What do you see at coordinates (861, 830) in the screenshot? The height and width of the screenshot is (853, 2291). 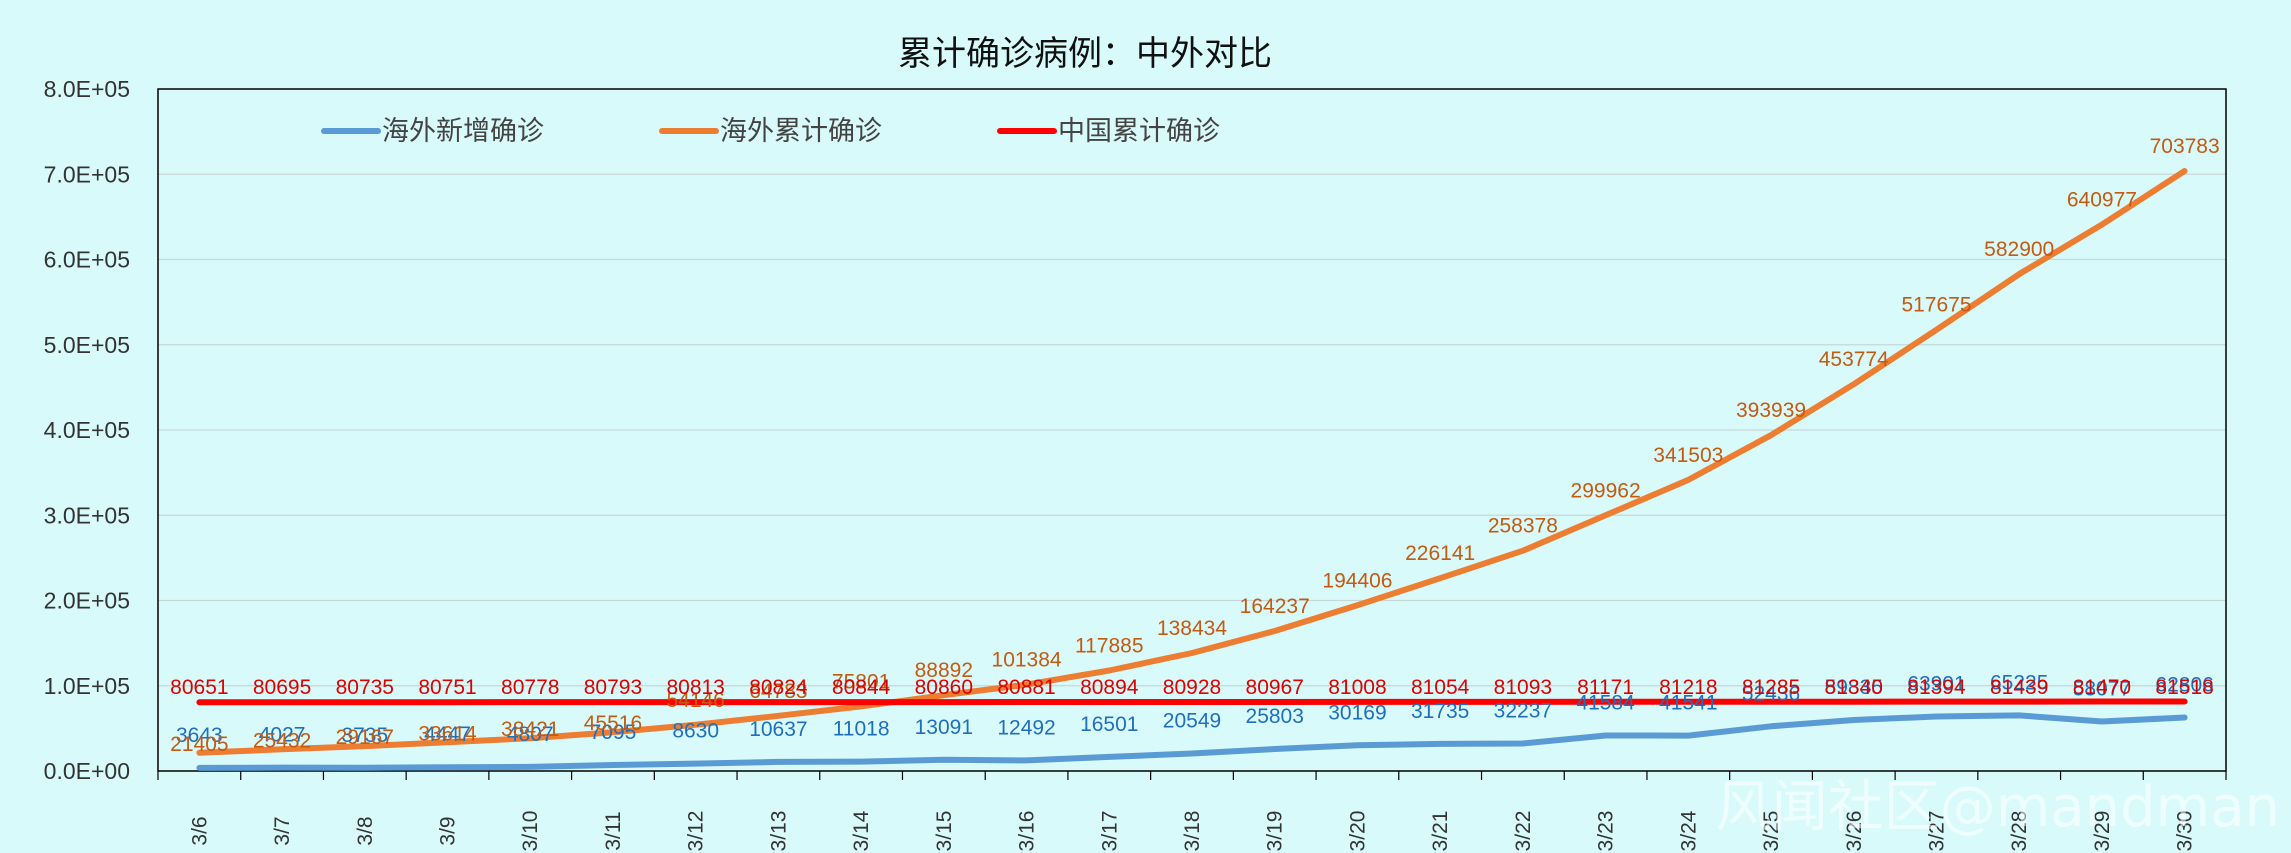 I see `x-tick-label: 3/14` at bounding box center [861, 830].